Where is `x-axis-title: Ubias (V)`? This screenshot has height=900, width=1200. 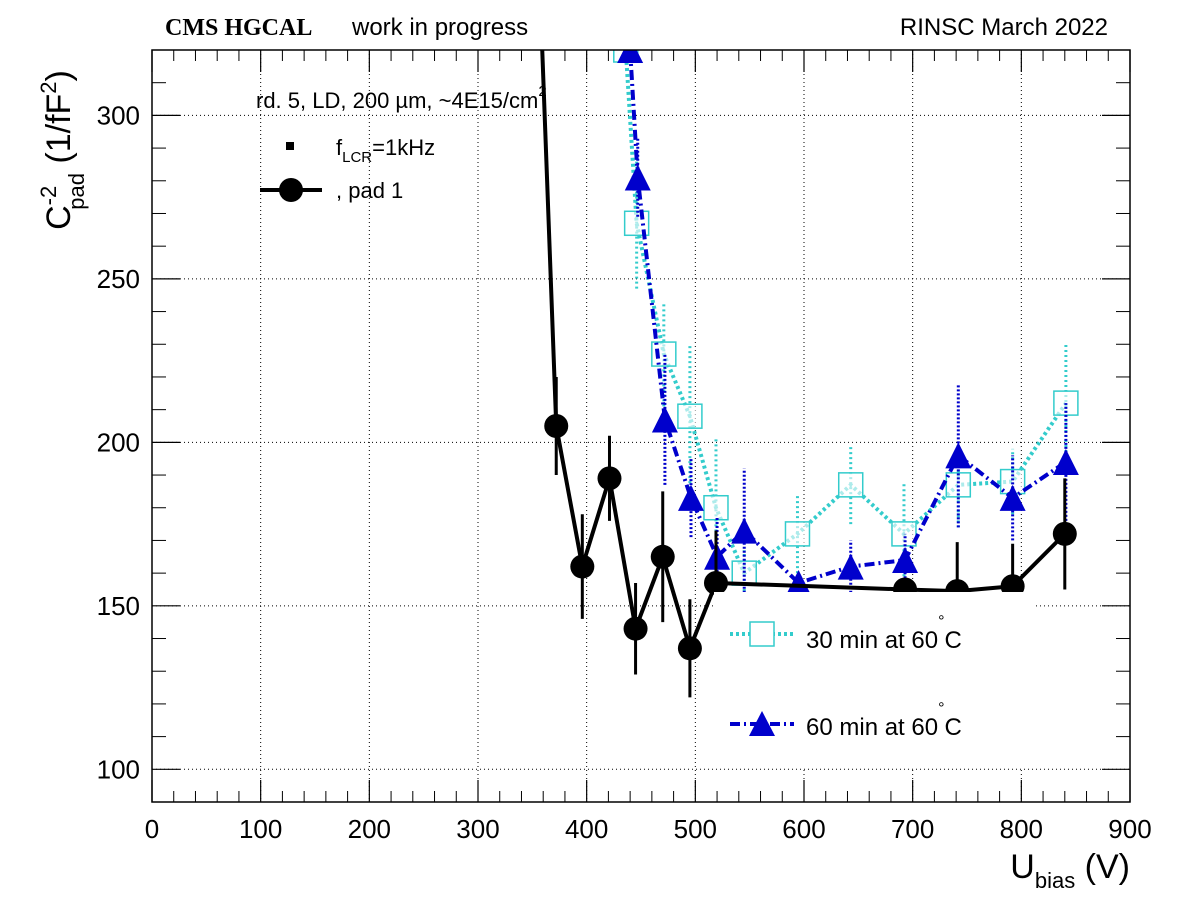
x-axis-title: Ubias (V) is located at coordinates (1070, 870).